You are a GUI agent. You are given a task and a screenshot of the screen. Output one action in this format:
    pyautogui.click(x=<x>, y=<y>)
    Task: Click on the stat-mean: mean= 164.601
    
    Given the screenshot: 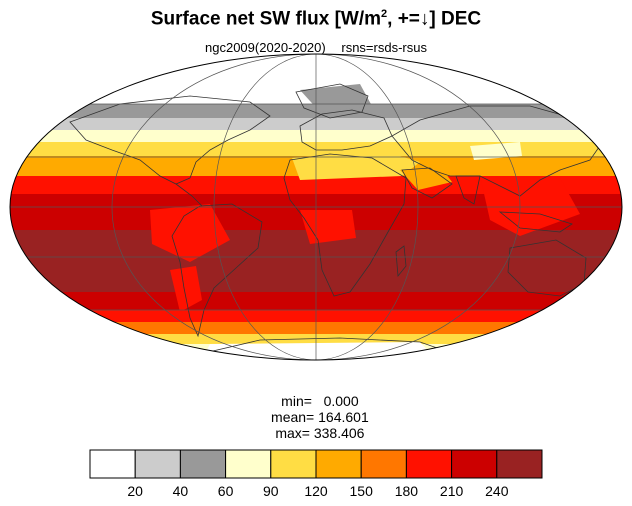 What is the action you would take?
    pyautogui.click(x=320, y=417)
    